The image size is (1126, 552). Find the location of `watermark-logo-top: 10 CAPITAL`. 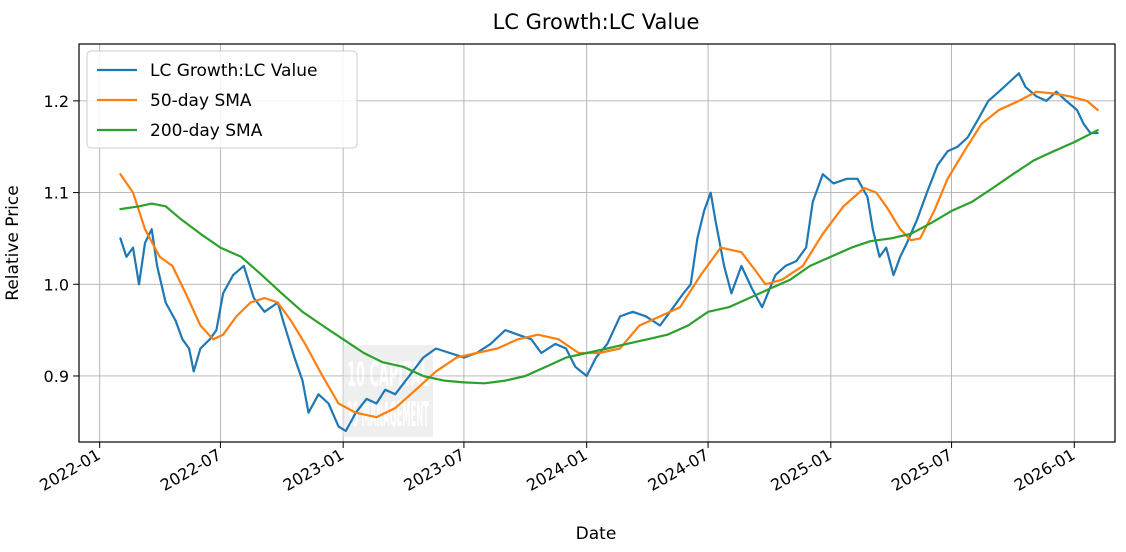

watermark-logo-top: 10 CAPITAL is located at coordinates (388, 375).